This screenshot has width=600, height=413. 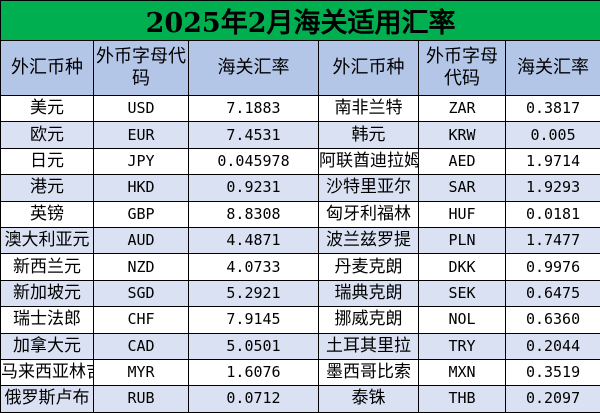 I want to click on table-cell: 0.2044, so click(x=552, y=346).